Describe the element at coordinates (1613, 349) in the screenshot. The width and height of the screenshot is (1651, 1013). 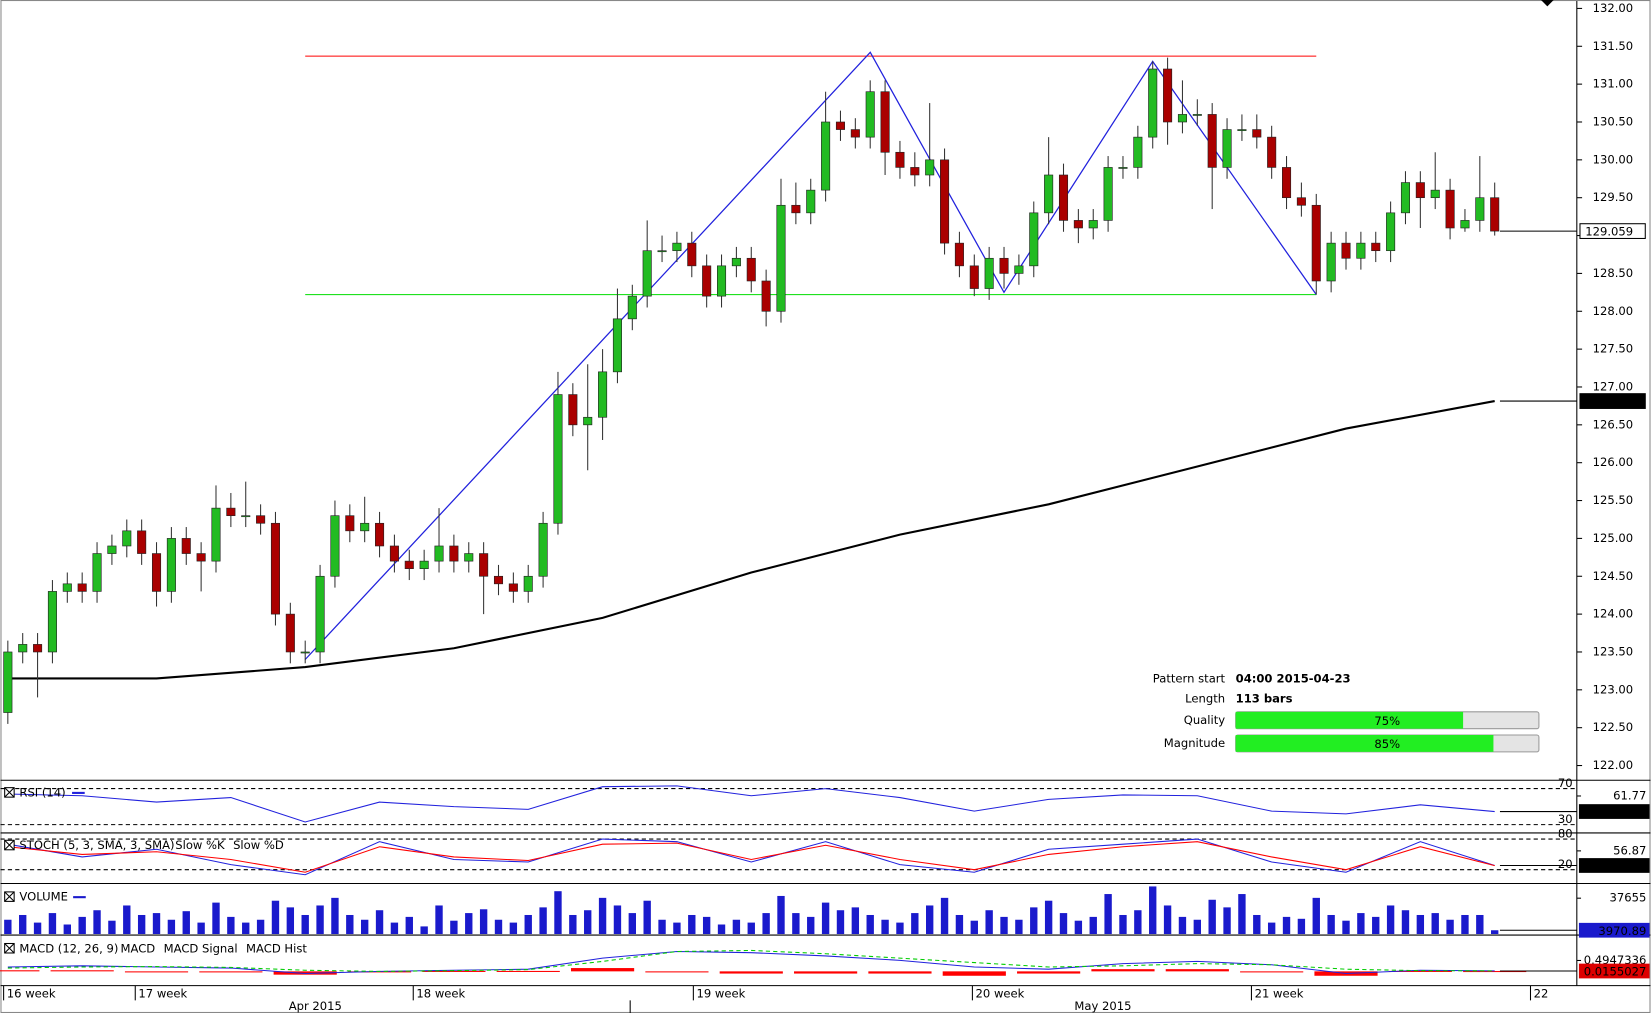
I see `y-tick-label: 127.50` at that location.